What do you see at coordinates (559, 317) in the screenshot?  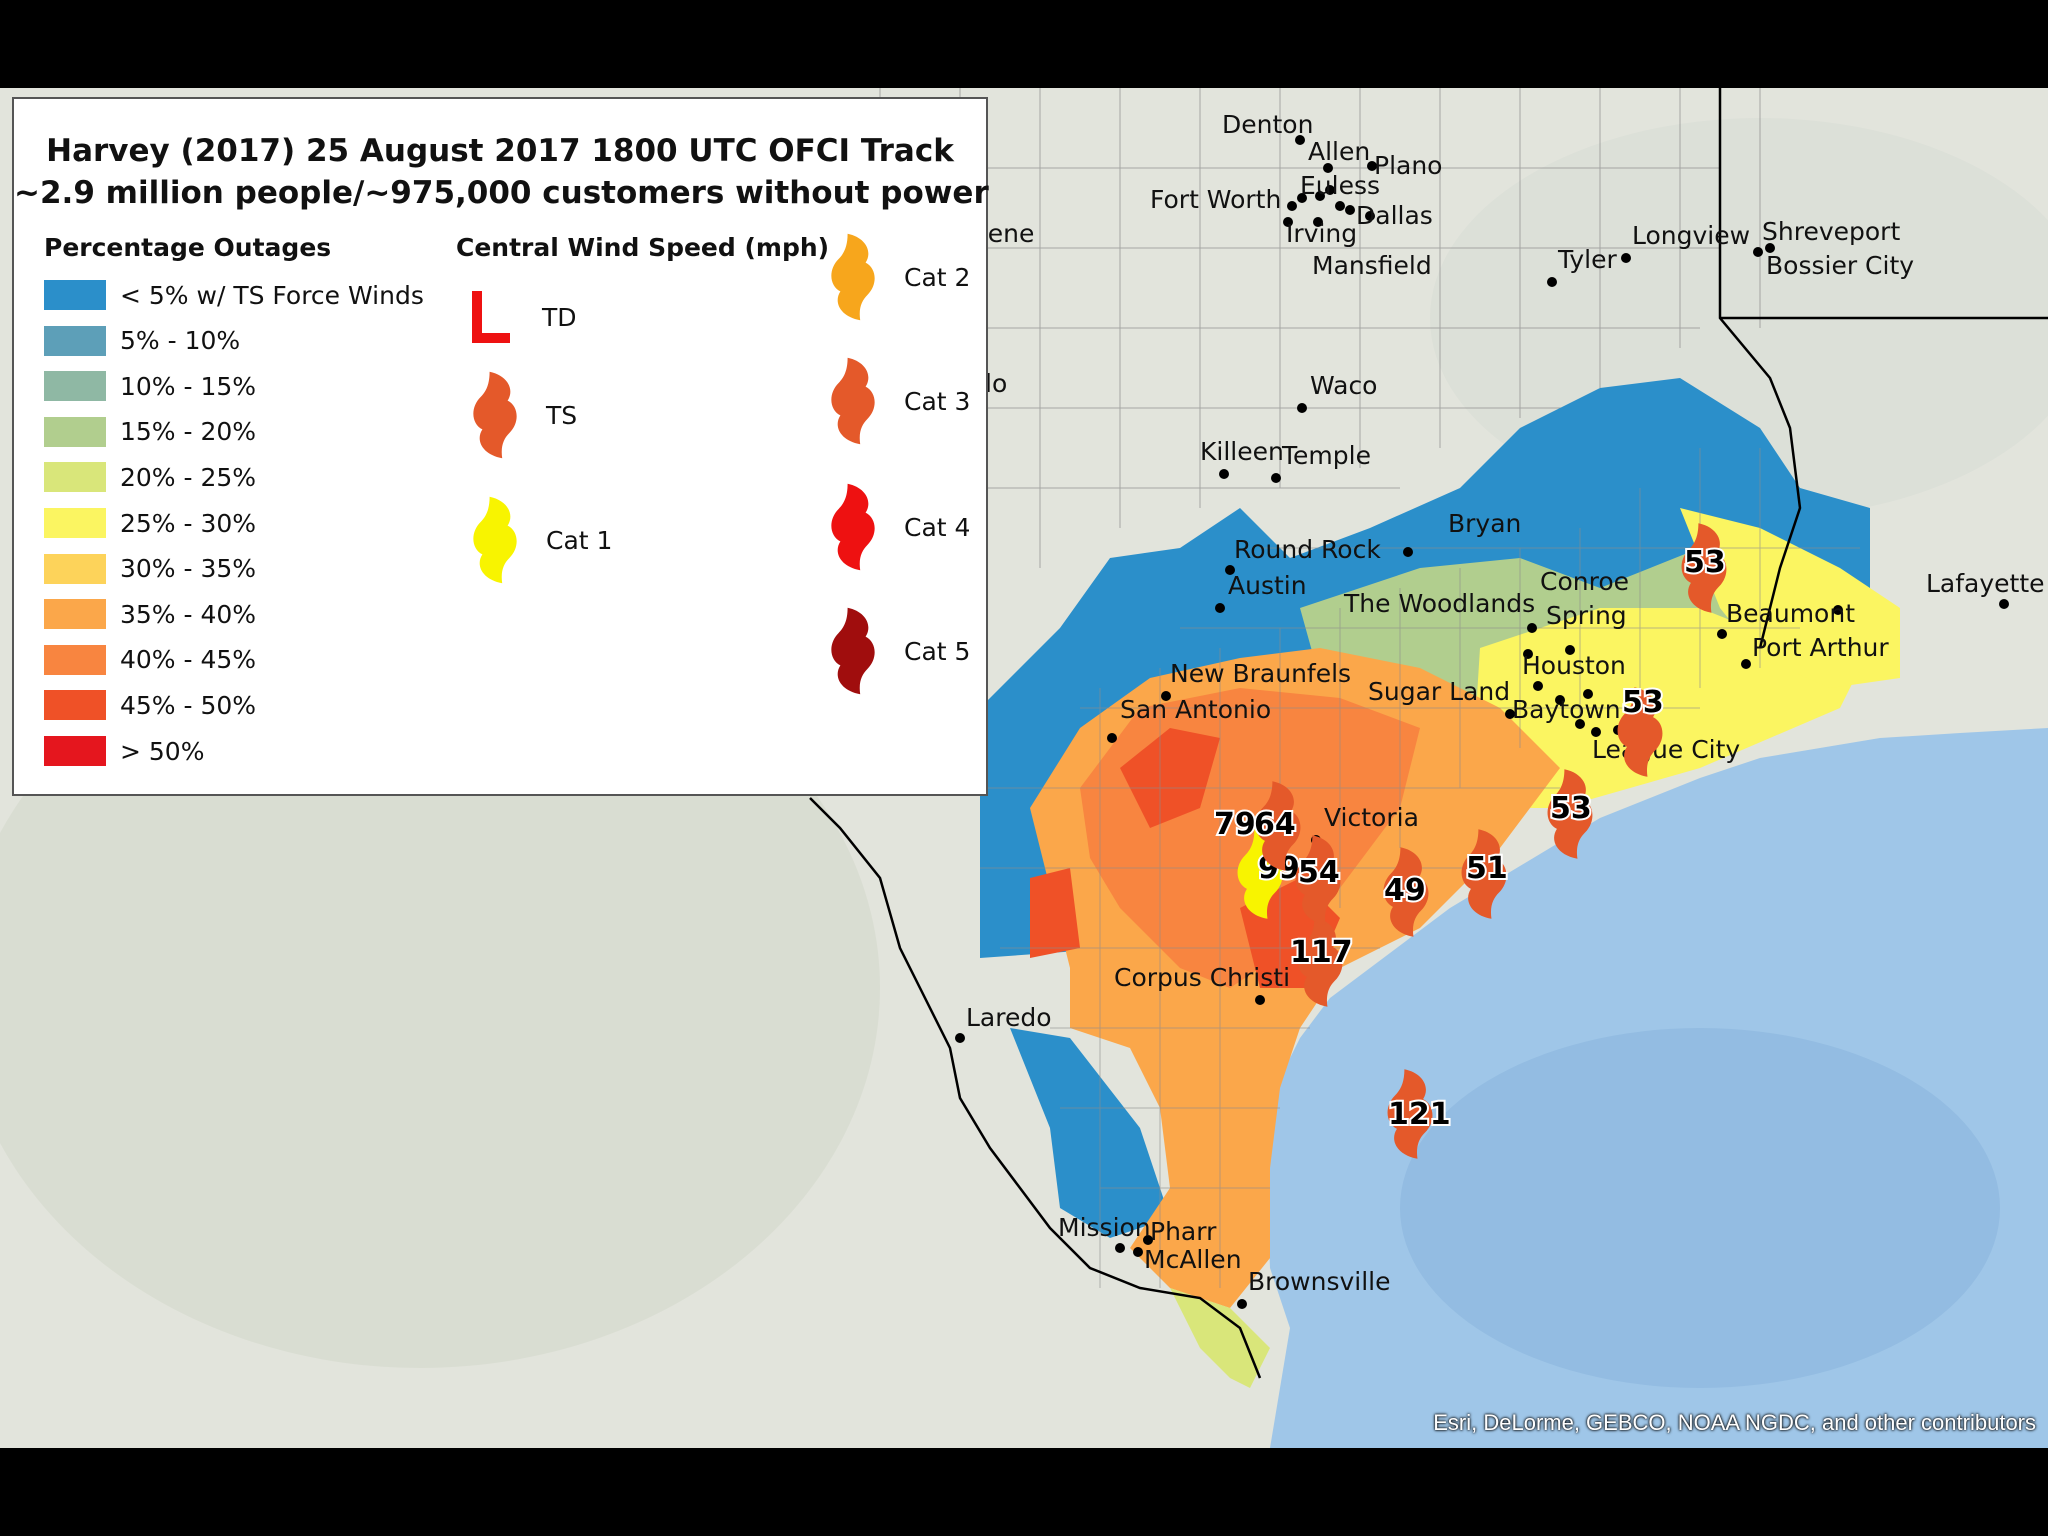 I see `wind-class-label: TD` at bounding box center [559, 317].